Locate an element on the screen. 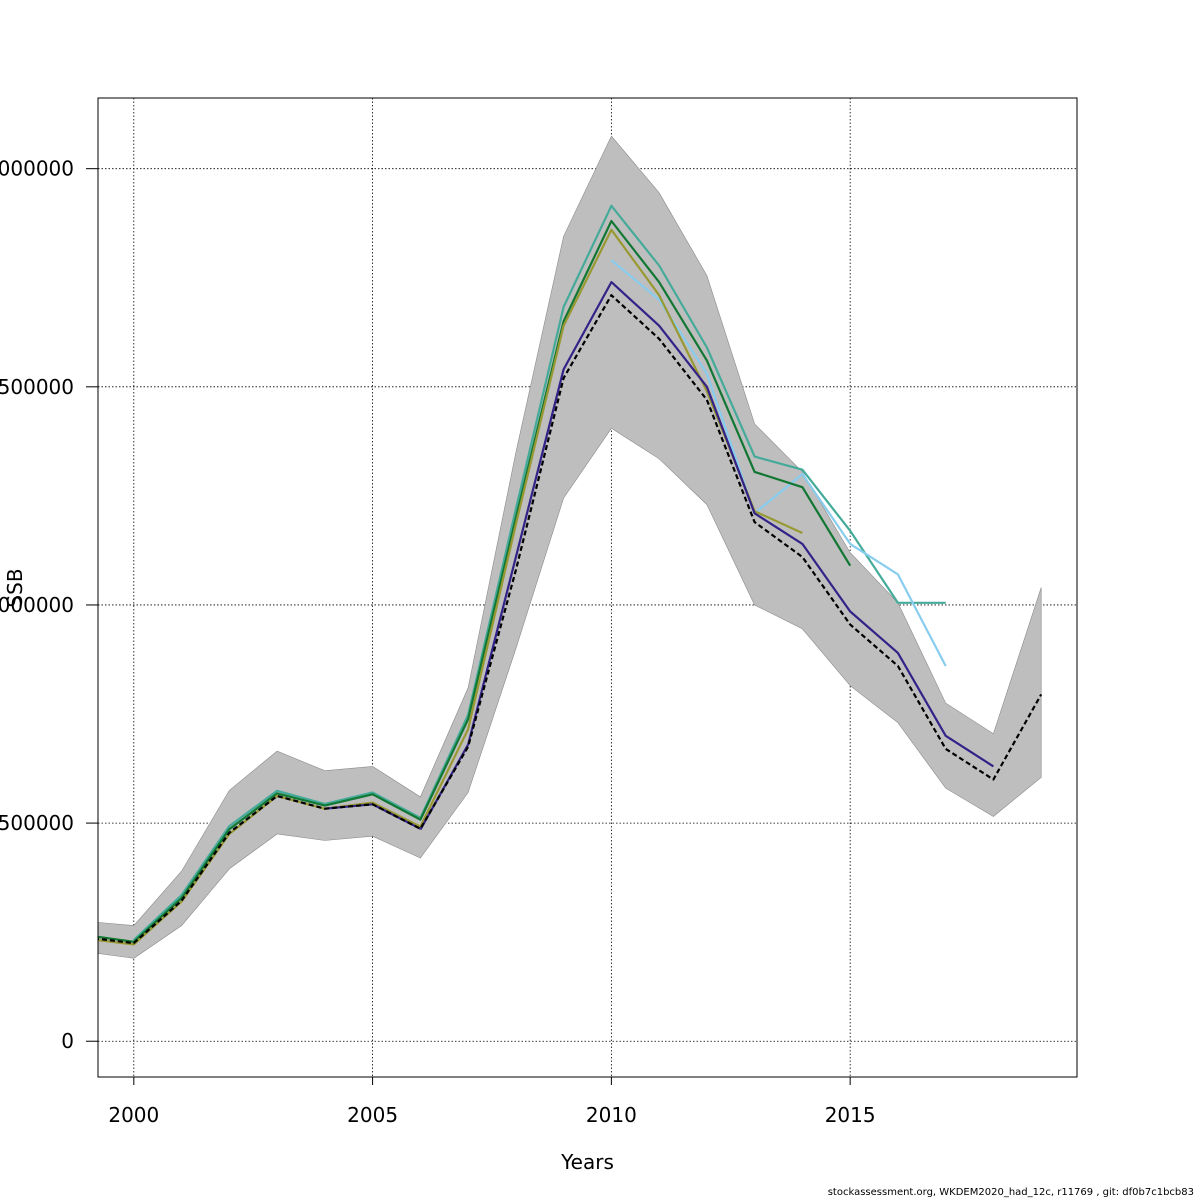  x-axis-title: Years is located at coordinates (587, 1162).